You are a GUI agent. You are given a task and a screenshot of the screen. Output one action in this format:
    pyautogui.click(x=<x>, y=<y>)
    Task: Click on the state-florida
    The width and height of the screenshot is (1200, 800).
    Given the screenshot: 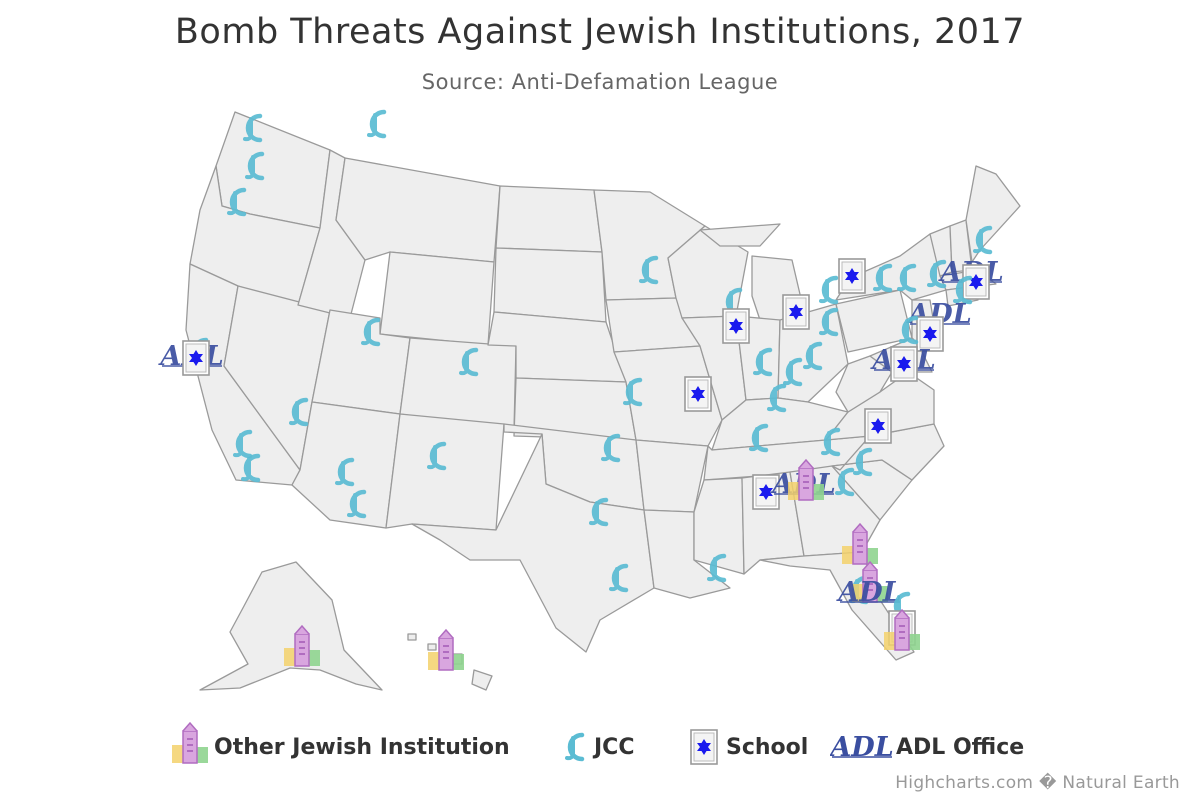 What is the action you would take?
    pyautogui.click(x=837, y=606)
    